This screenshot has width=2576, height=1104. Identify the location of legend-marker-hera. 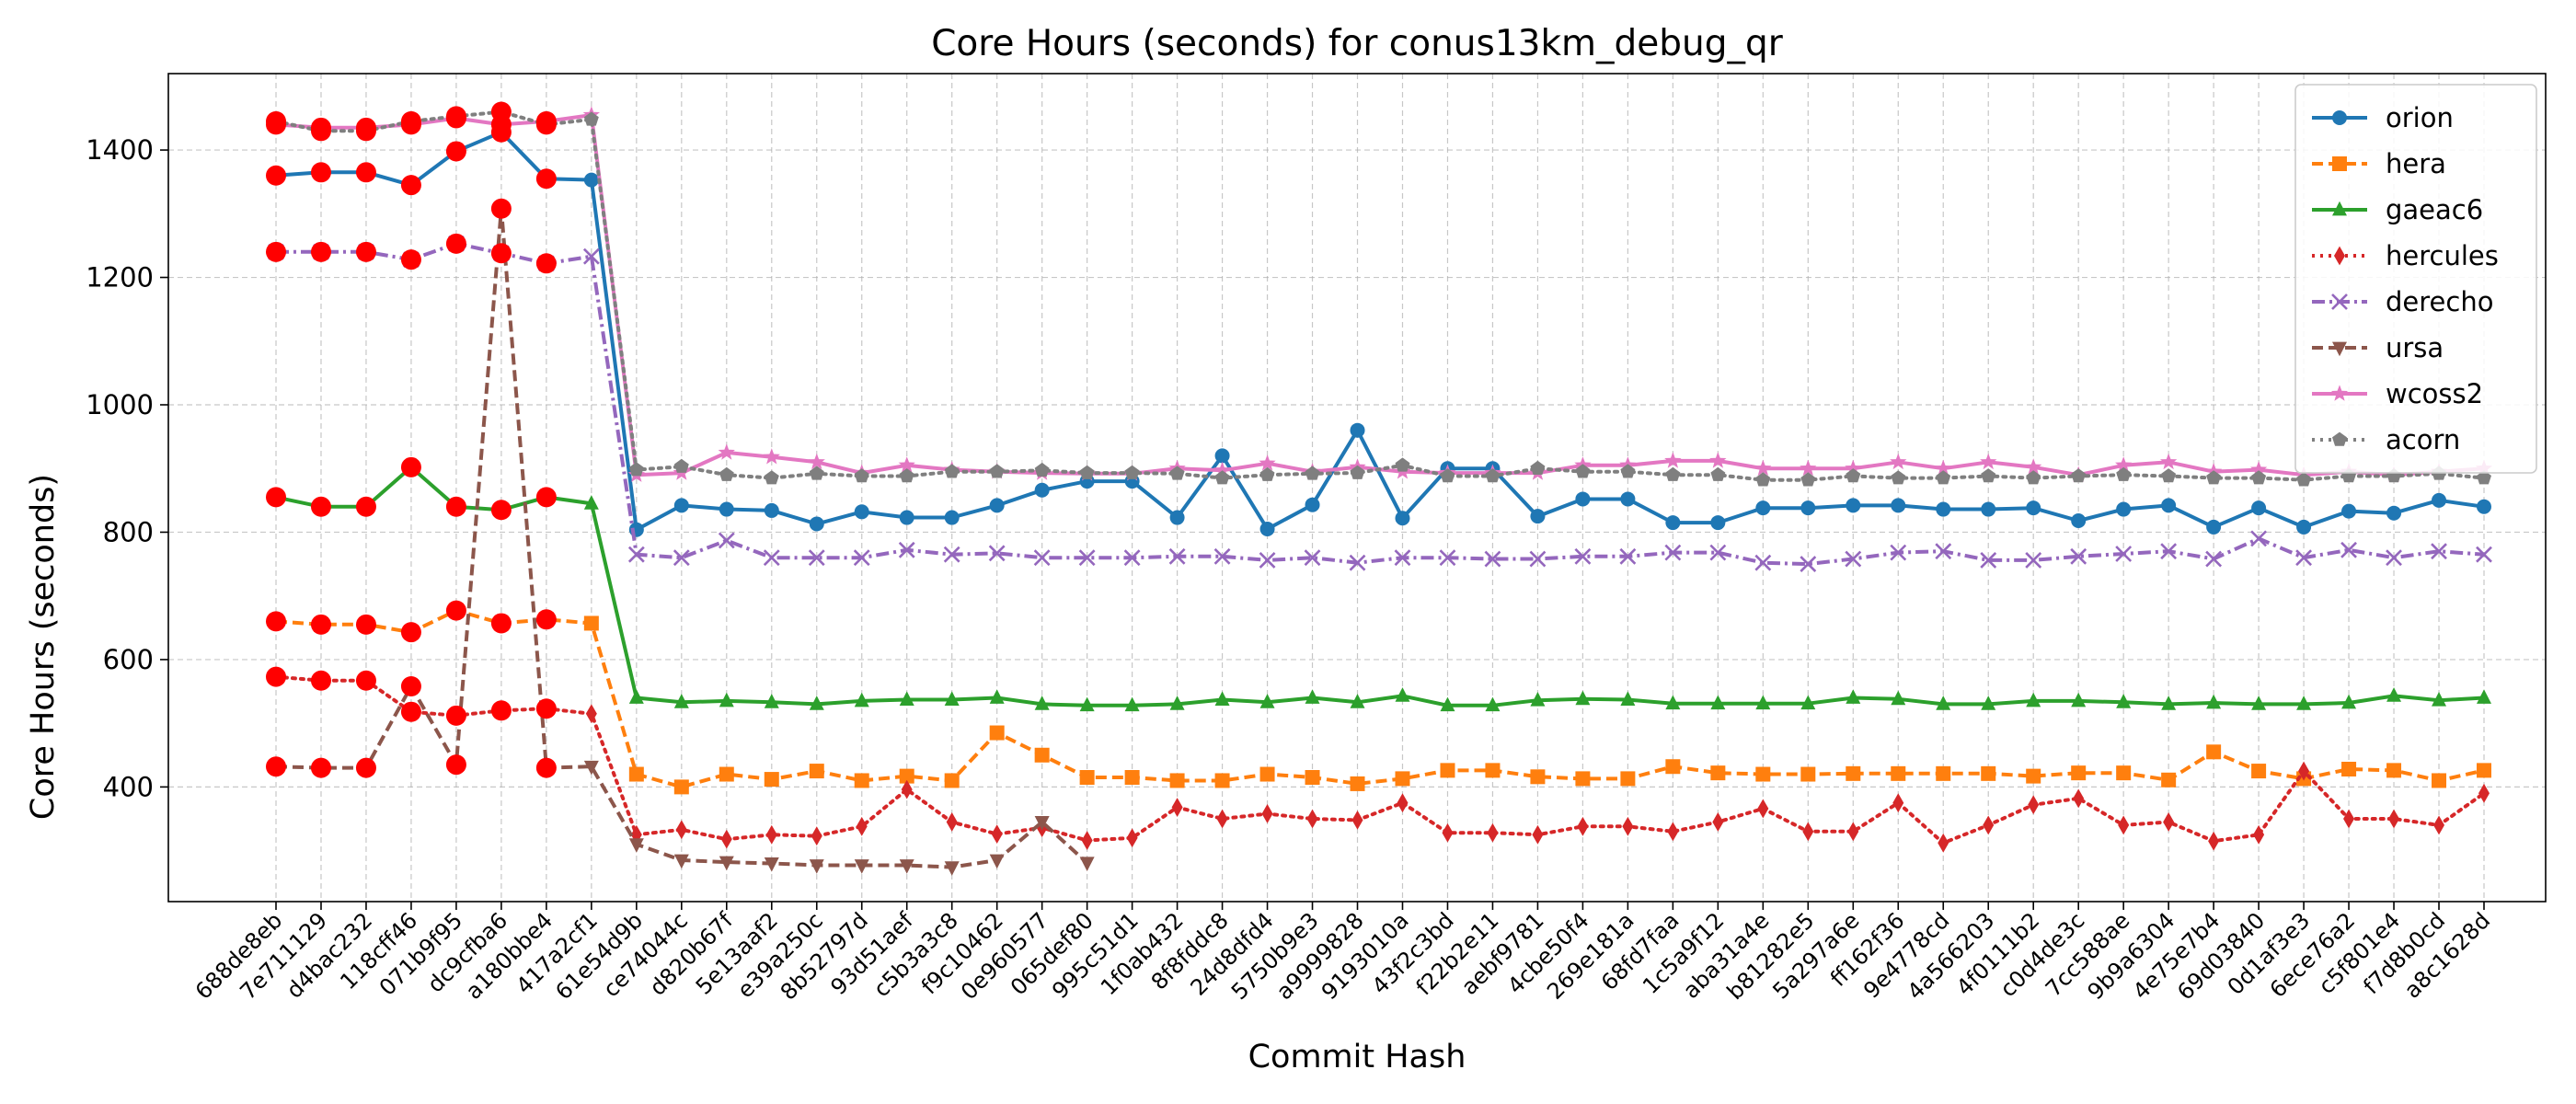
(2339, 163).